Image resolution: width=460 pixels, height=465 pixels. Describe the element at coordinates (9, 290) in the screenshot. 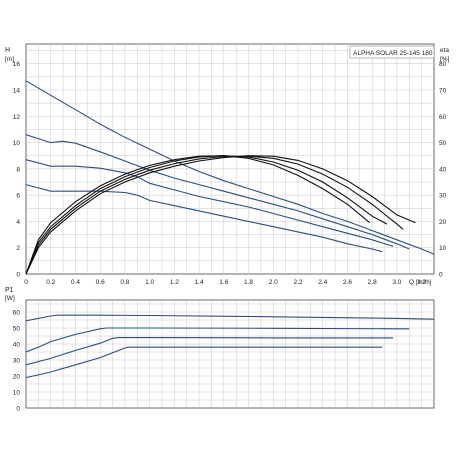

I see `power-axis-label: P1` at that location.